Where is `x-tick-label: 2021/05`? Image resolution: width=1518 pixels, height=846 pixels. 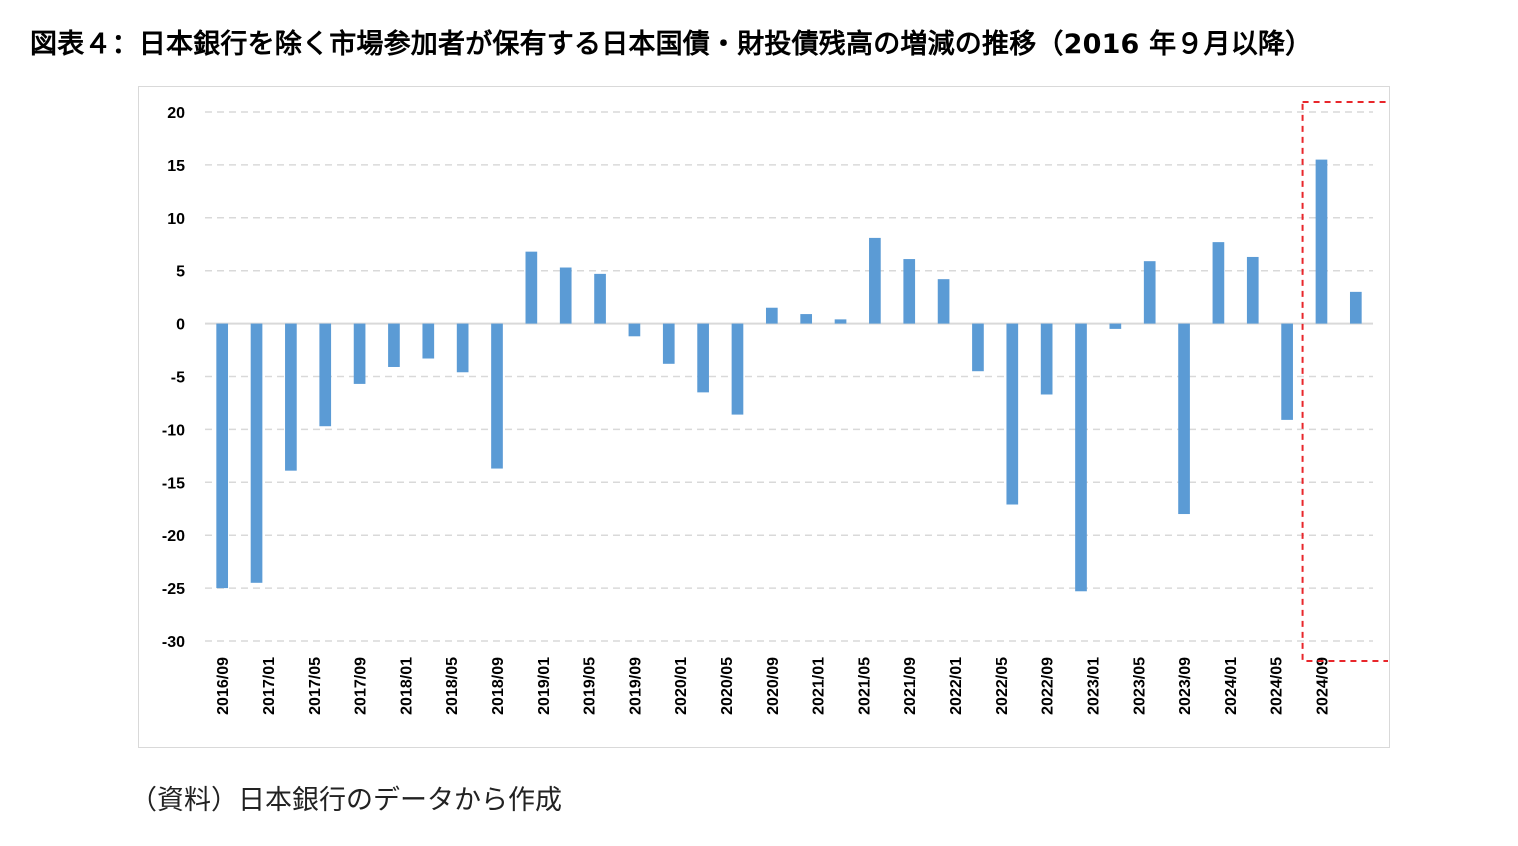
x-tick-label: 2021/05 is located at coordinates (864, 686).